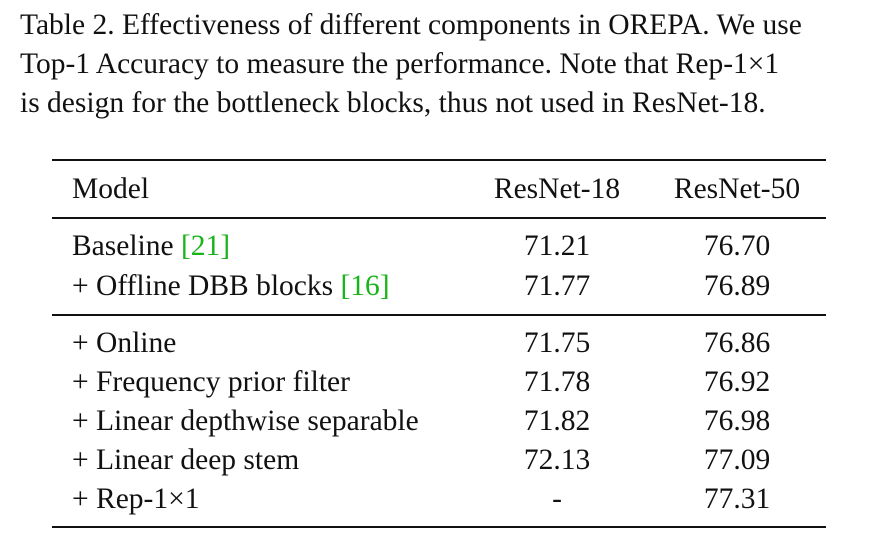  Describe the element at coordinates (557, 246) in the screenshot. I see `table-cell-resnet18: 71.21` at that location.